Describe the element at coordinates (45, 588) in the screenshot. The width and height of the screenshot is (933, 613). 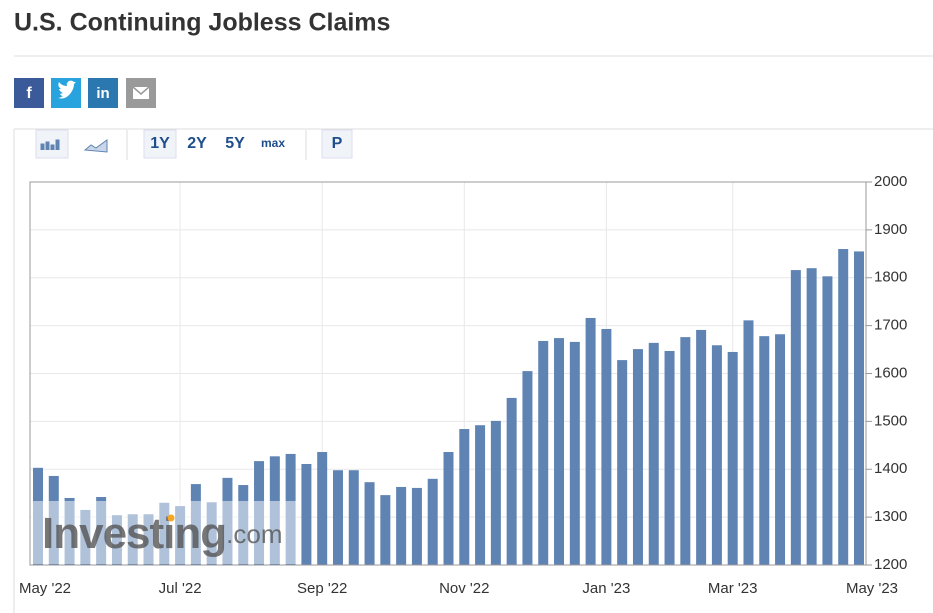
I see `x-tick-label: May '22` at that location.